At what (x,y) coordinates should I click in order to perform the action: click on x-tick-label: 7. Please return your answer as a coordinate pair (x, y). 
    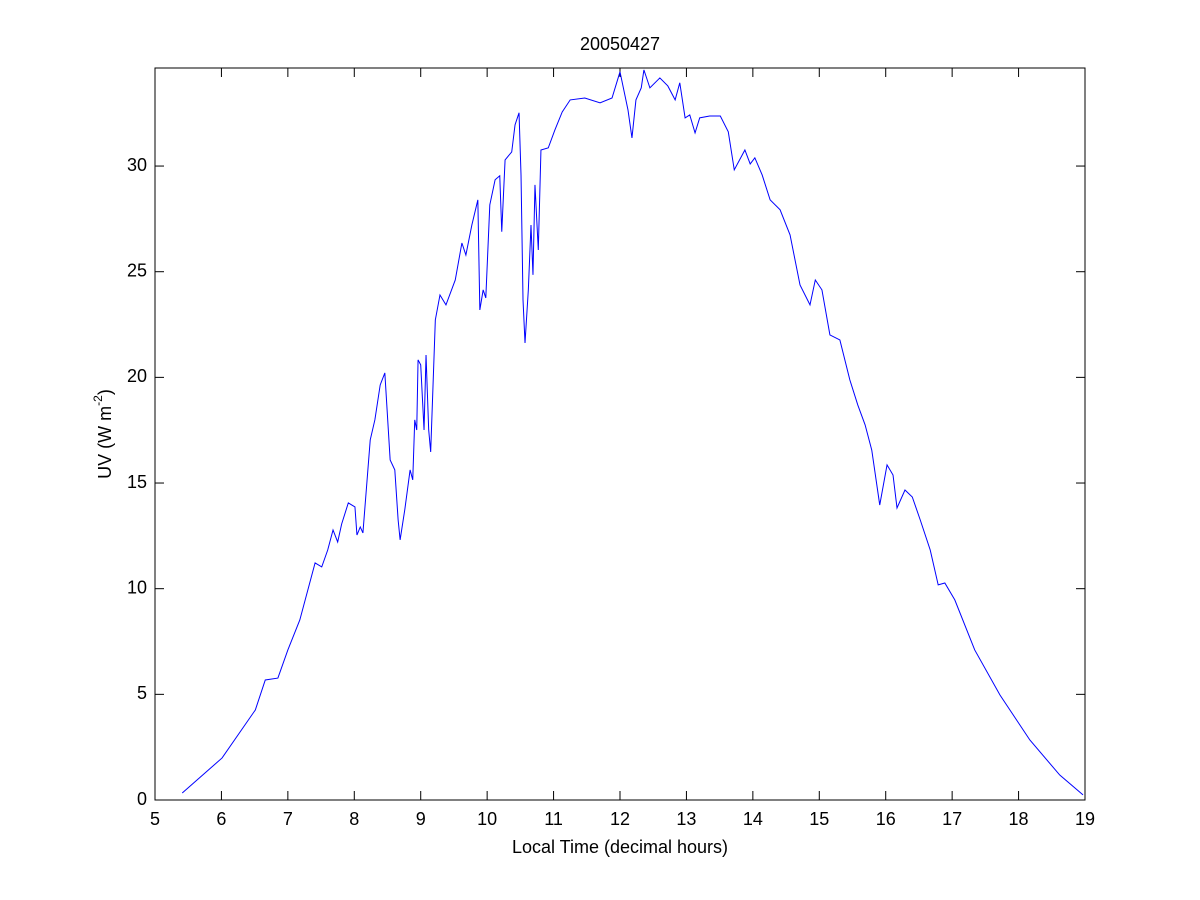
    Looking at the image, I should click on (288, 819).